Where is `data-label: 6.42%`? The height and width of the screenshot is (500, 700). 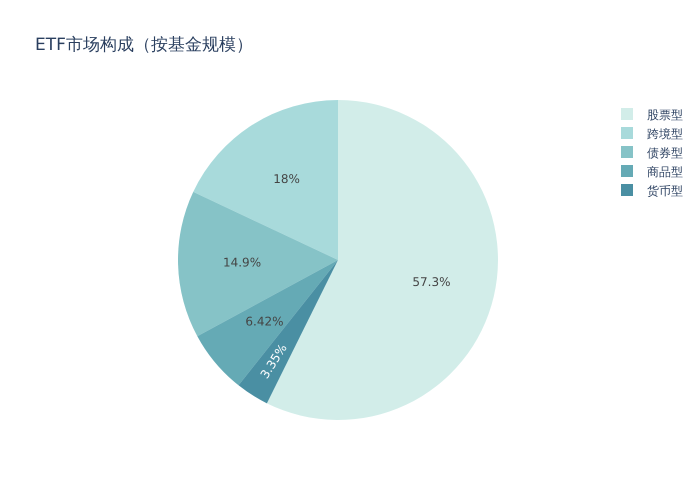
data-label: 6.42% is located at coordinates (264, 321).